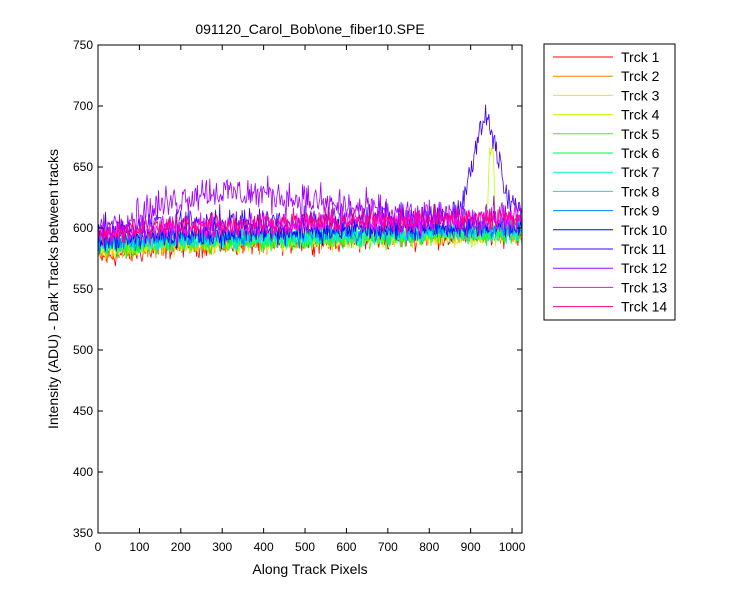 The width and height of the screenshot is (750, 605). Describe the element at coordinates (83, 167) in the screenshot. I see `y-tick-label: 650` at that location.